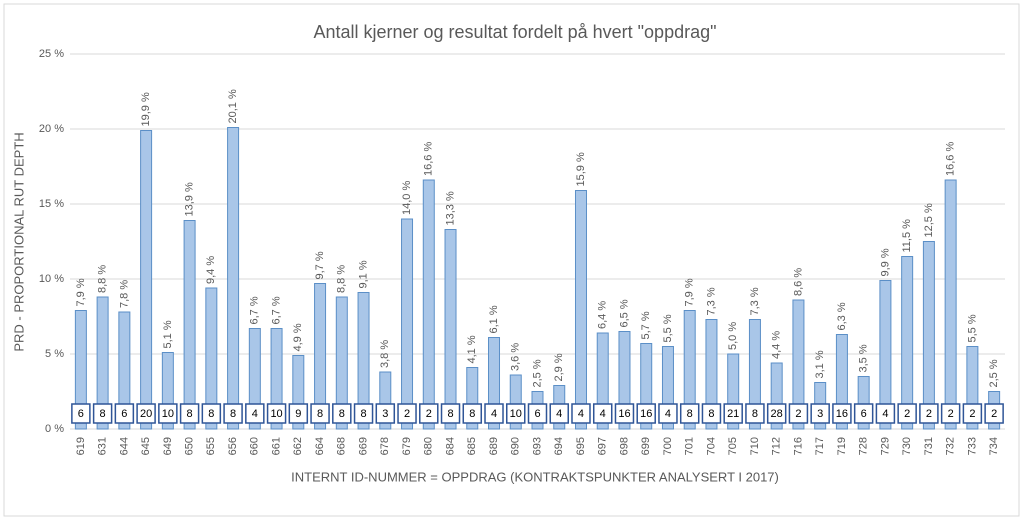 The image size is (1024, 521). Describe the element at coordinates (450, 208) in the screenshot. I see `value-label: 13,3 %` at that location.